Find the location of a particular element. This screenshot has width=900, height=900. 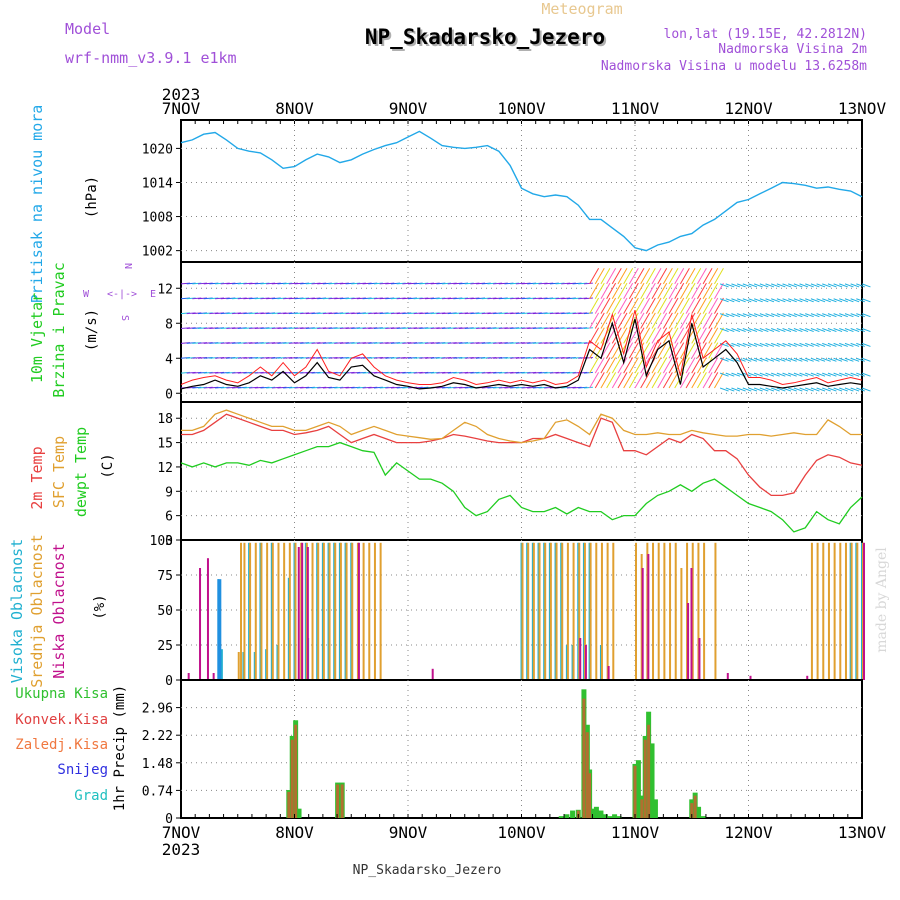

bottom-date-label: 13NOV is located at coordinates (862, 832).